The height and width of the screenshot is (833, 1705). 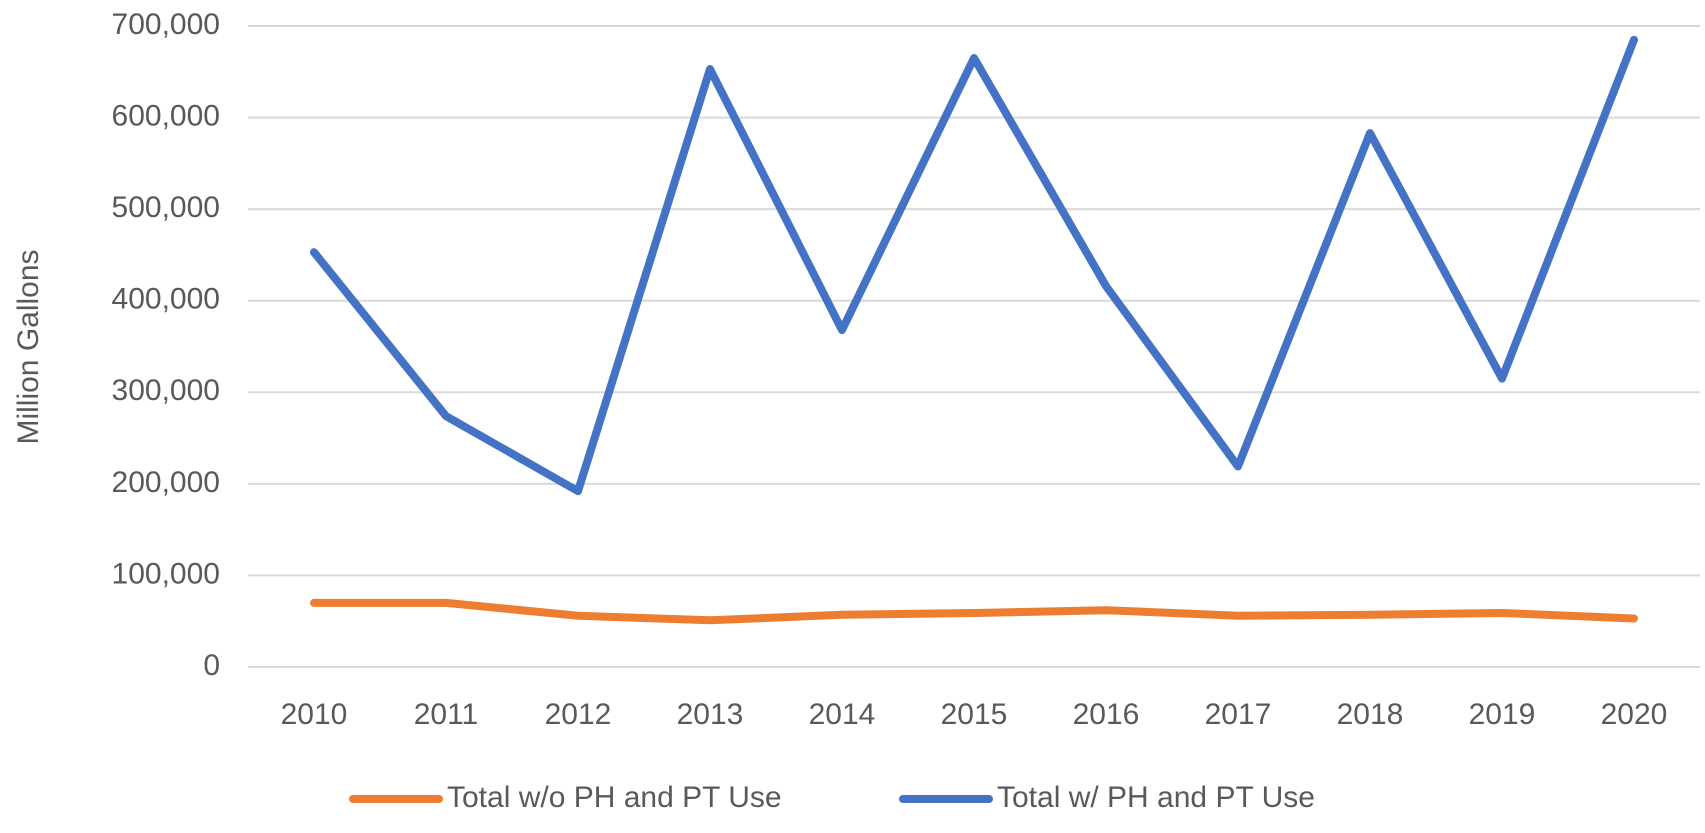 What do you see at coordinates (578, 714) in the screenshot?
I see `x-tick-label: 2012` at bounding box center [578, 714].